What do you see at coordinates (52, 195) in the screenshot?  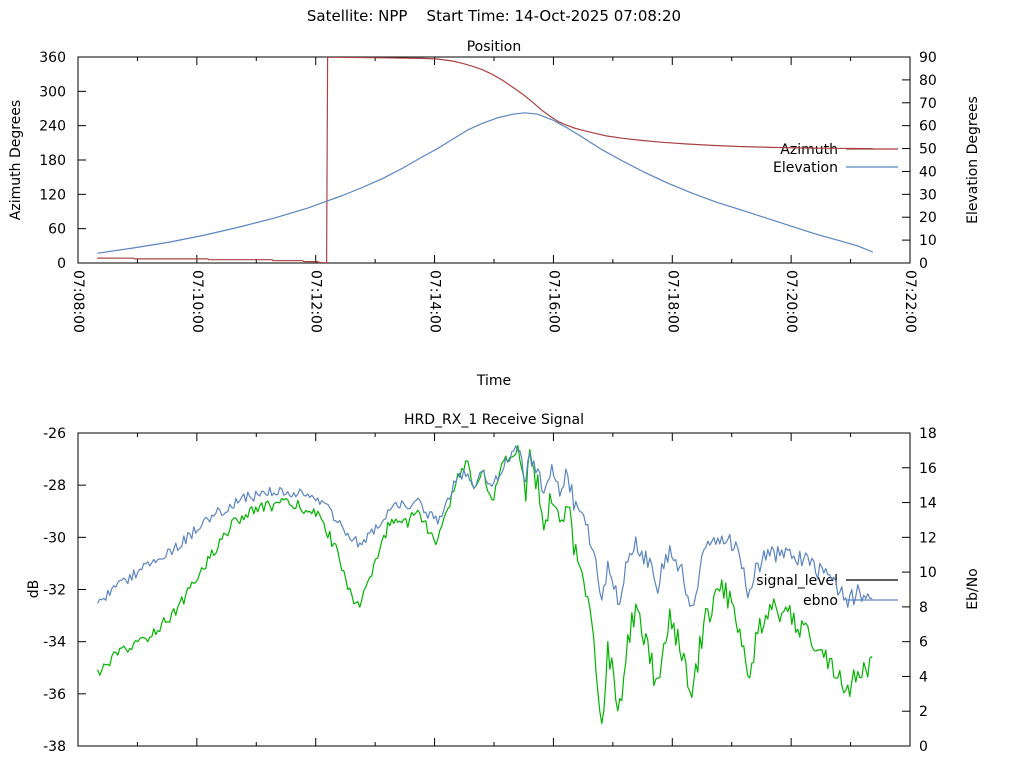 I see `y-left-tick-label: 120` at bounding box center [52, 195].